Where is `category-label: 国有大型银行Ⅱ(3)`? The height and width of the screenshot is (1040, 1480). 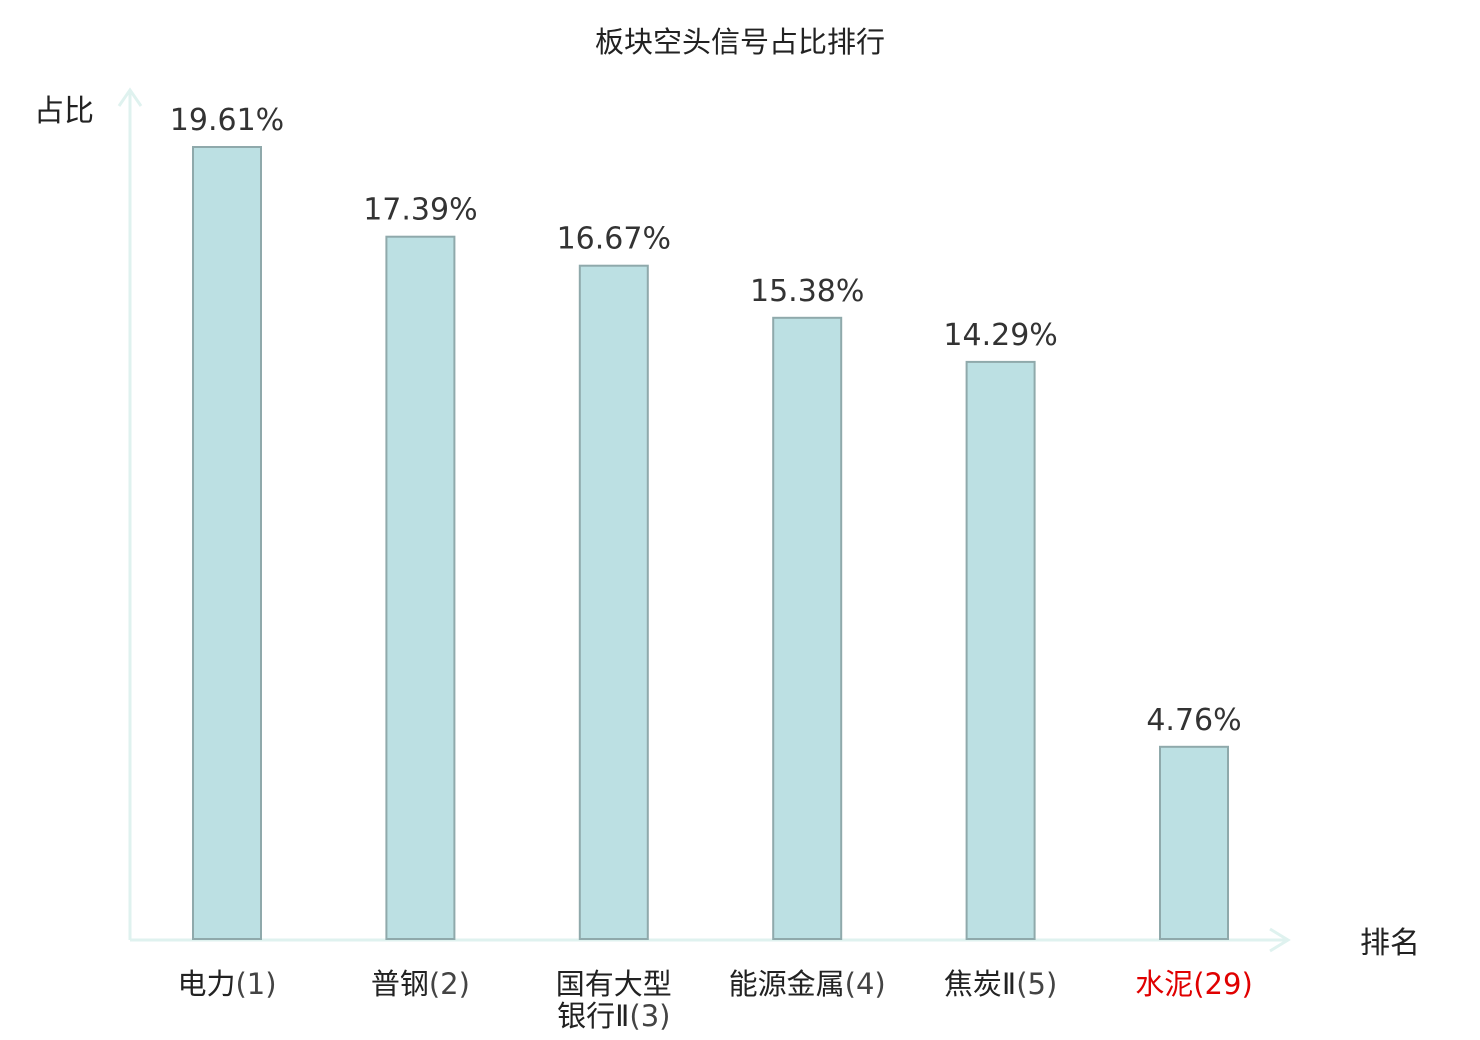
category-label: 国有大型银行Ⅱ(3) is located at coordinates (614, 1000).